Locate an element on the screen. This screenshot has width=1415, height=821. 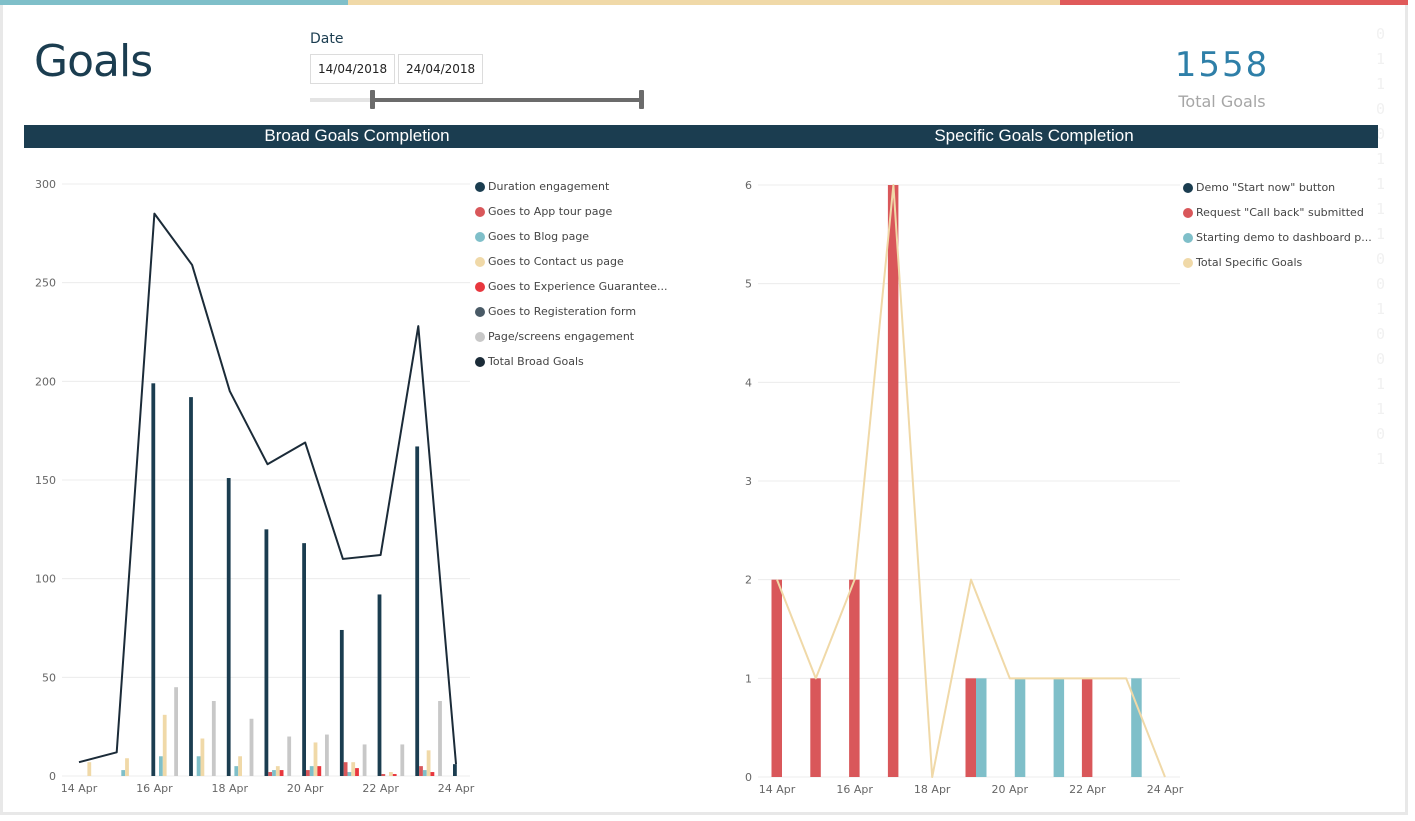
date-slider-start-handle is located at coordinates (372, 99).